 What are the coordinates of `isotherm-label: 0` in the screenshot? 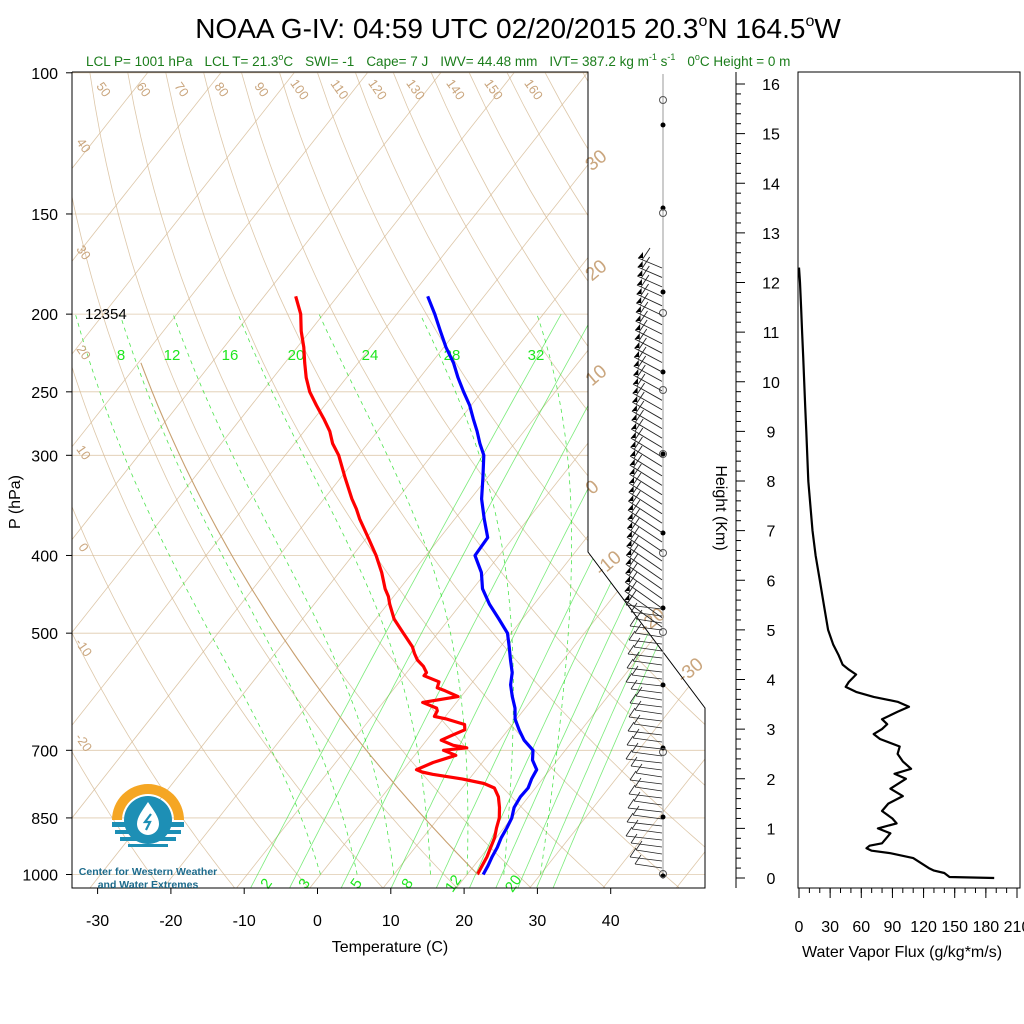 It's located at (593, 487).